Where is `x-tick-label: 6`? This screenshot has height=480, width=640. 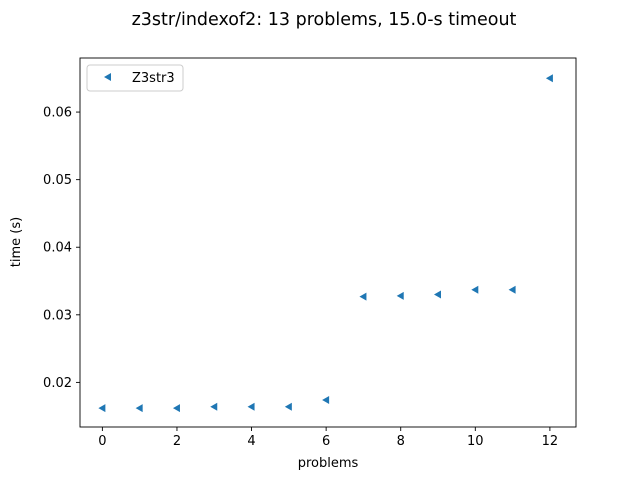
x-tick-label: 6 is located at coordinates (326, 441).